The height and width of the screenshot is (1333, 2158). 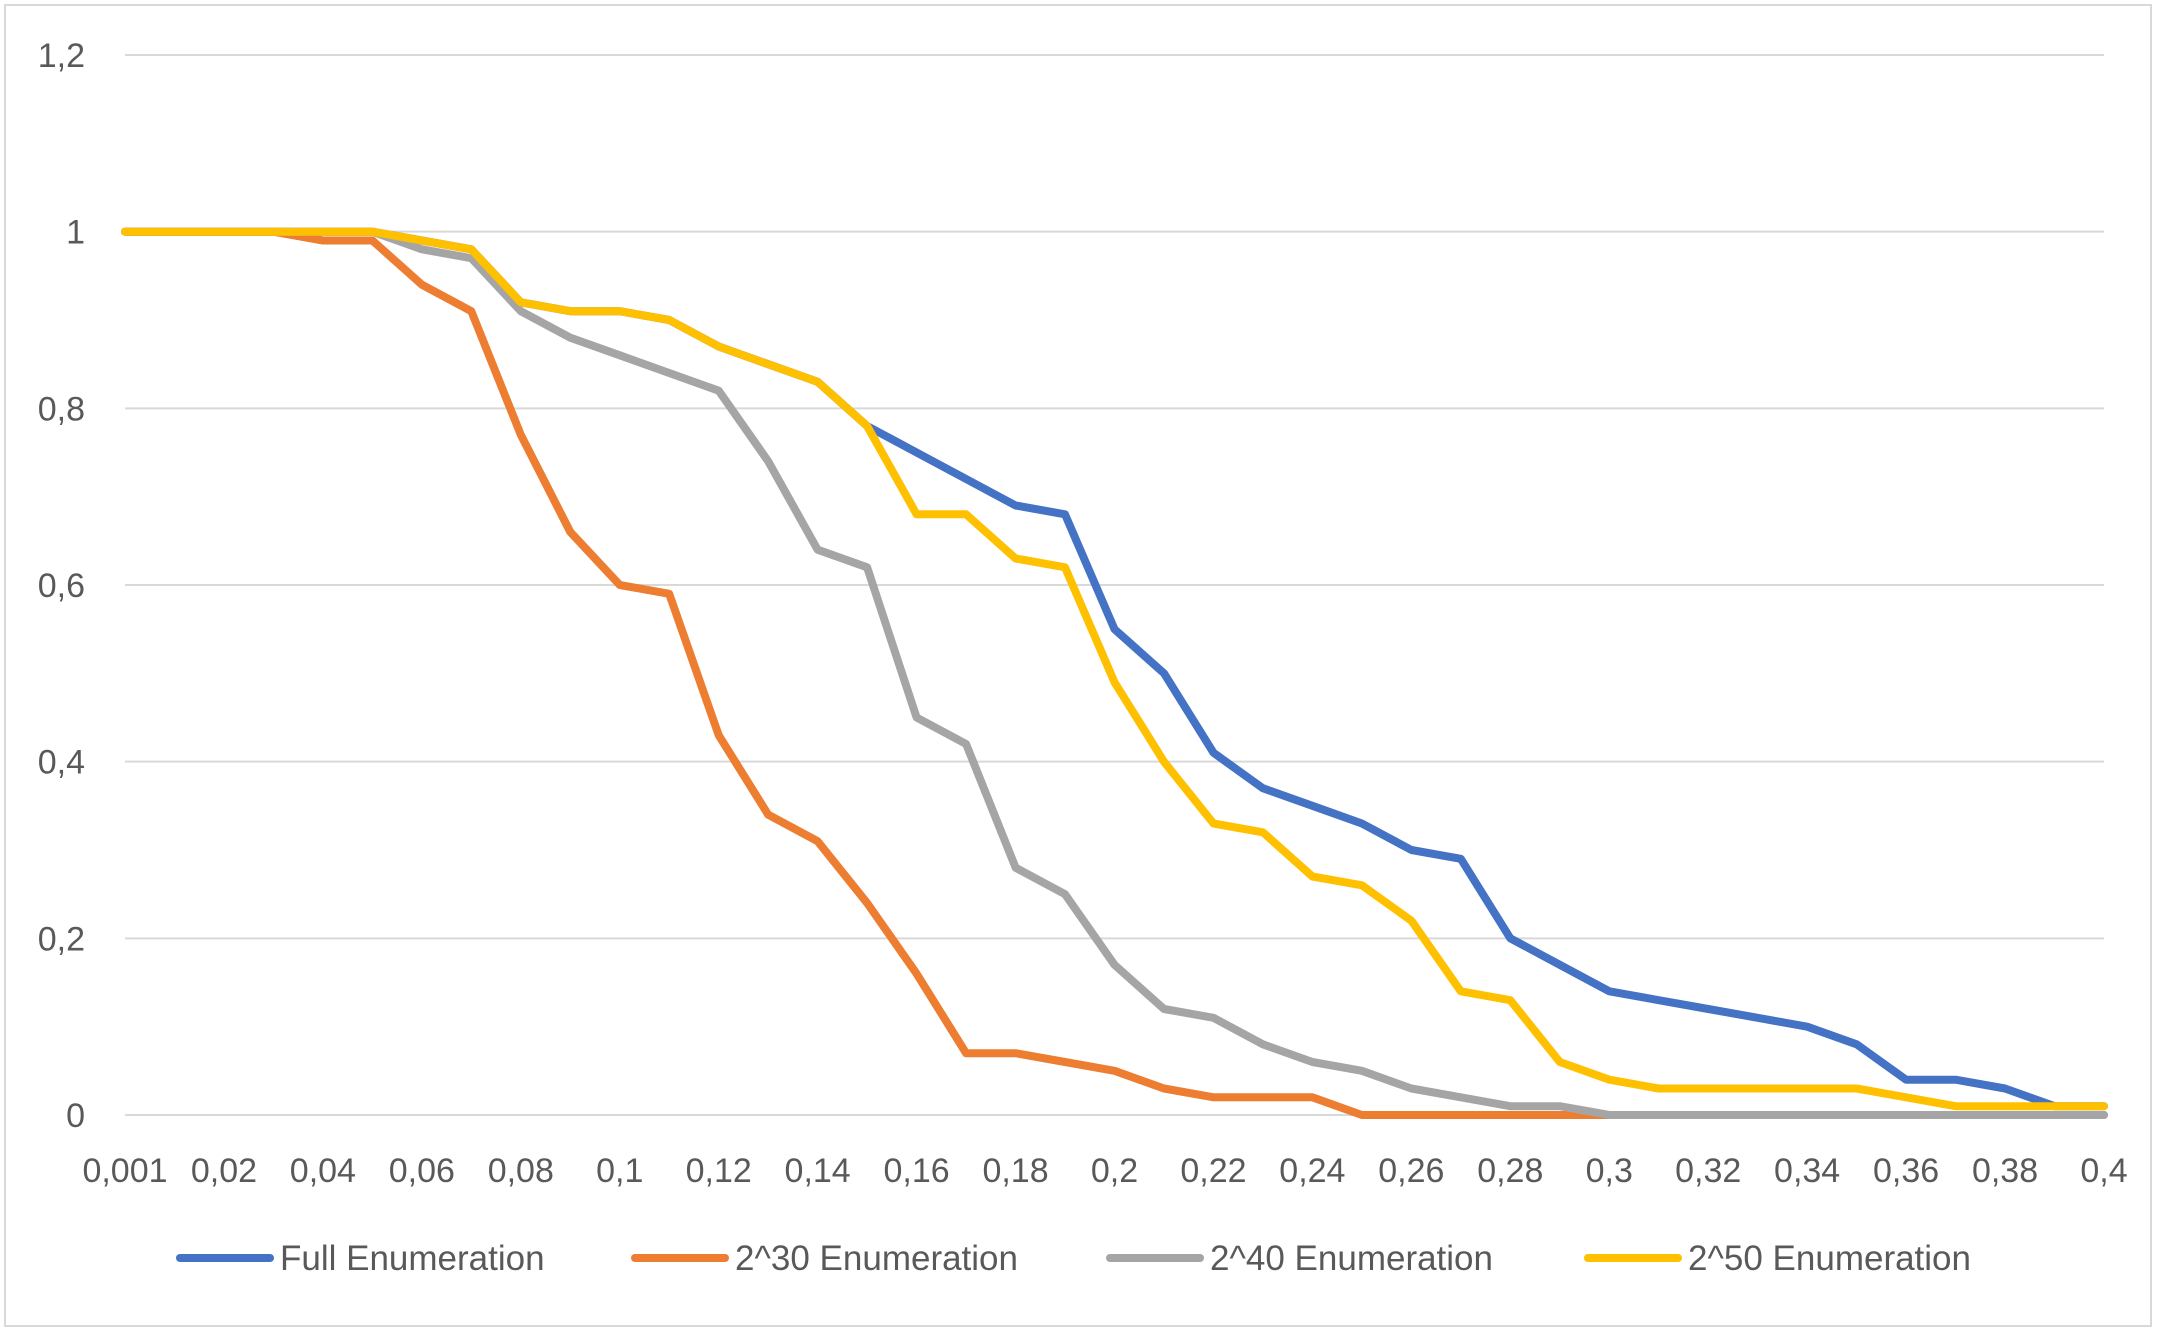 I want to click on x-tick-label: 0,18, so click(x=1015, y=1171).